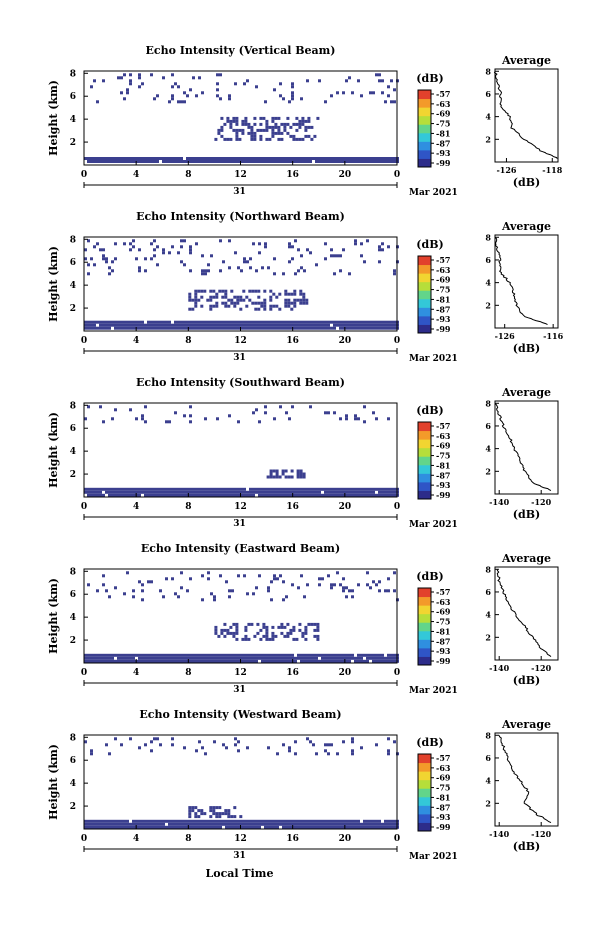 This screenshot has width=614, height=929. Describe the element at coordinates (443, 797) in the screenshot. I see `colorbar-tick-label: -81` at that location.